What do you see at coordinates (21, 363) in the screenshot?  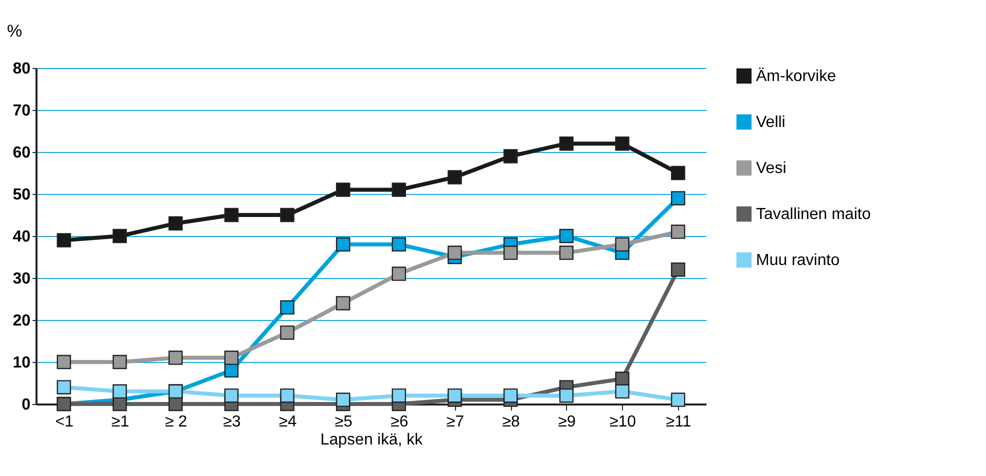 I see `y-tick-label: 10` at bounding box center [21, 363].